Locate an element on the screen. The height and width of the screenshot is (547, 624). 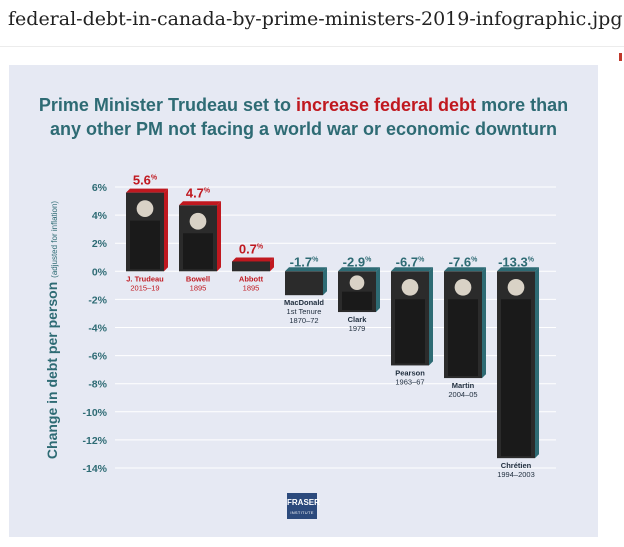
value-label: -2.9% is located at coordinates (357, 261).